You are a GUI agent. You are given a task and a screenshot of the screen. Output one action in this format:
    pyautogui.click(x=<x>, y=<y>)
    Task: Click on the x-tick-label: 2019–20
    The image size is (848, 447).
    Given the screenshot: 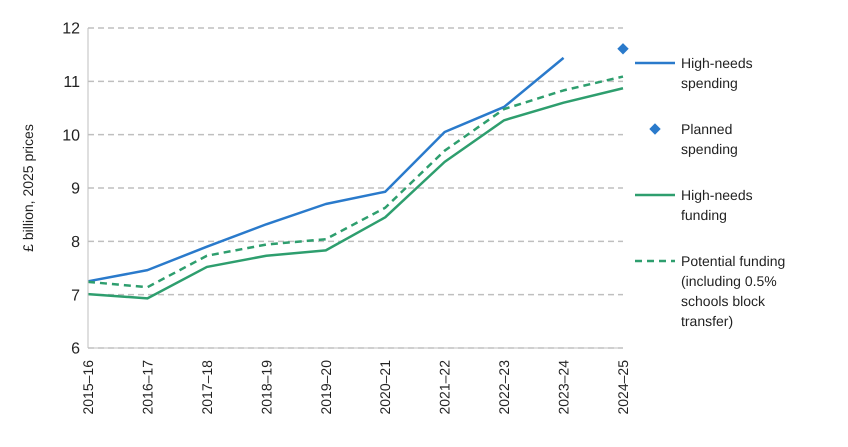 What is the action you would take?
    pyautogui.click(x=326, y=387)
    